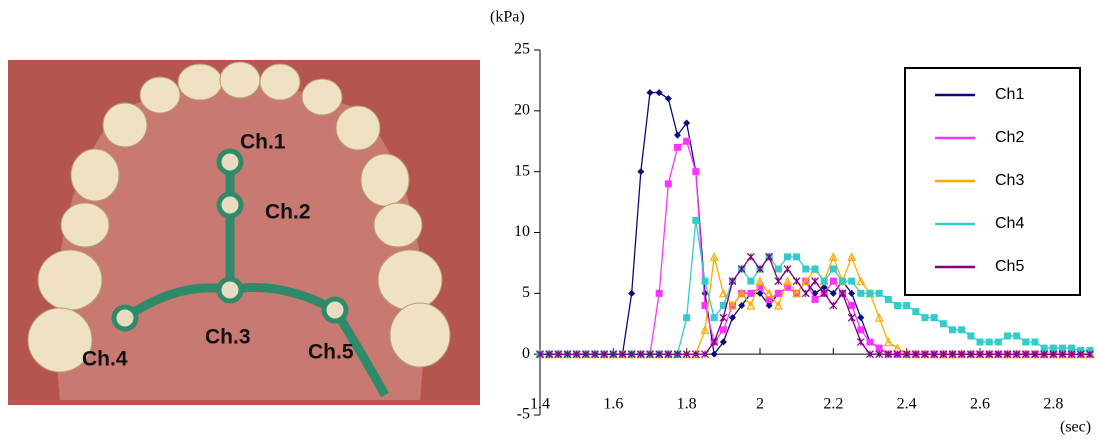 The width and height of the screenshot is (1099, 440). I want to click on y-tick-label: 0, so click(526, 353).